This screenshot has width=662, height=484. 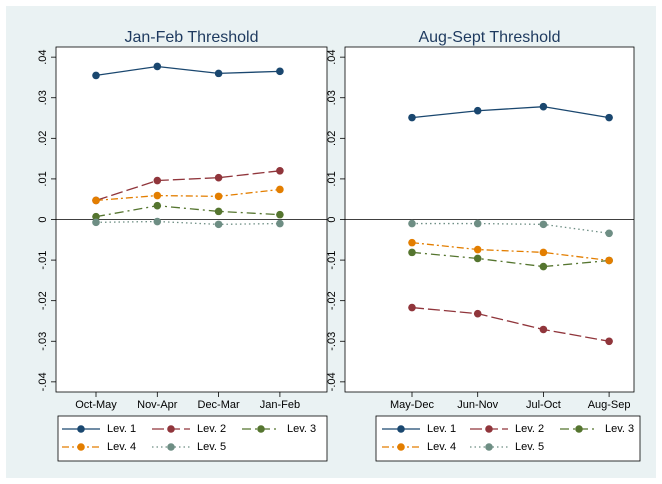 What do you see at coordinates (280, 405) in the screenshot?
I see `x-tick-label: Jan-Feb` at bounding box center [280, 405].